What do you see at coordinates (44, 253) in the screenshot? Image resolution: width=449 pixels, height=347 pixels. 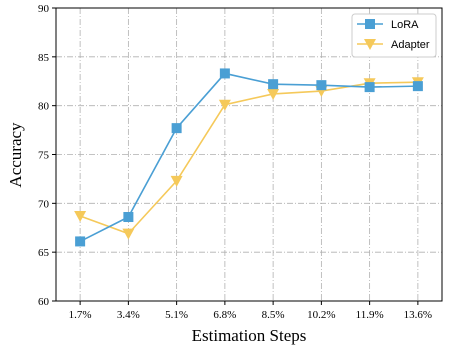 I see `y-tick-label: 65` at bounding box center [44, 253].